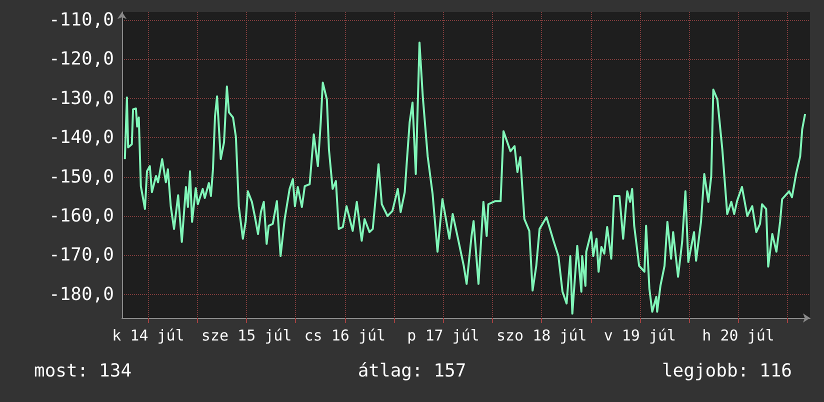 This screenshot has width=824, height=402. Describe the element at coordinates (81, 19) in the screenshot. I see `y-tick-label: -110,0` at that location.